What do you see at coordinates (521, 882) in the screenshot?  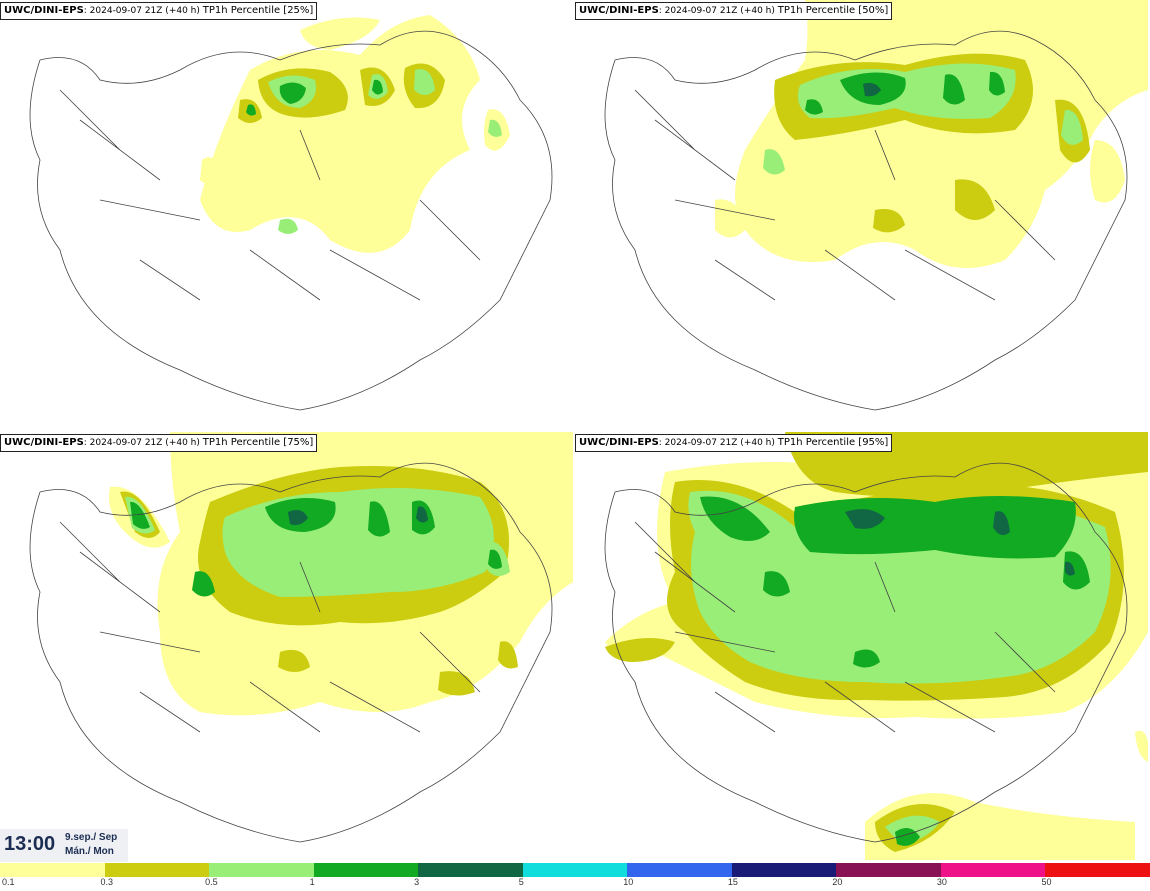 I see `legend-tick-label: 5` at bounding box center [521, 882].